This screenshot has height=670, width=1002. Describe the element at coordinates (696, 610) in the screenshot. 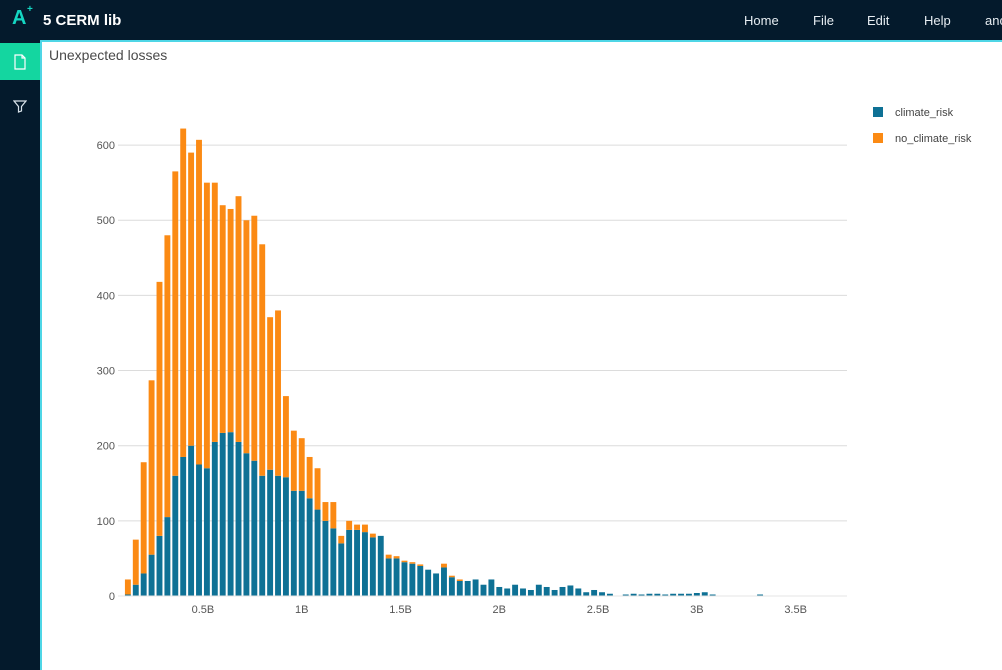

I see `x-tick-label: 3B` at that location.